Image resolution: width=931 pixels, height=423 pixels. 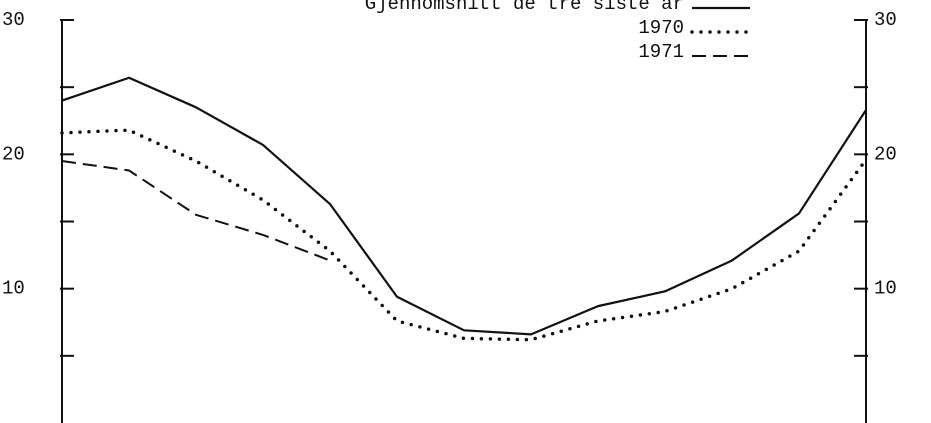 I want to click on y2-tick-label: 10, so click(x=885, y=289).